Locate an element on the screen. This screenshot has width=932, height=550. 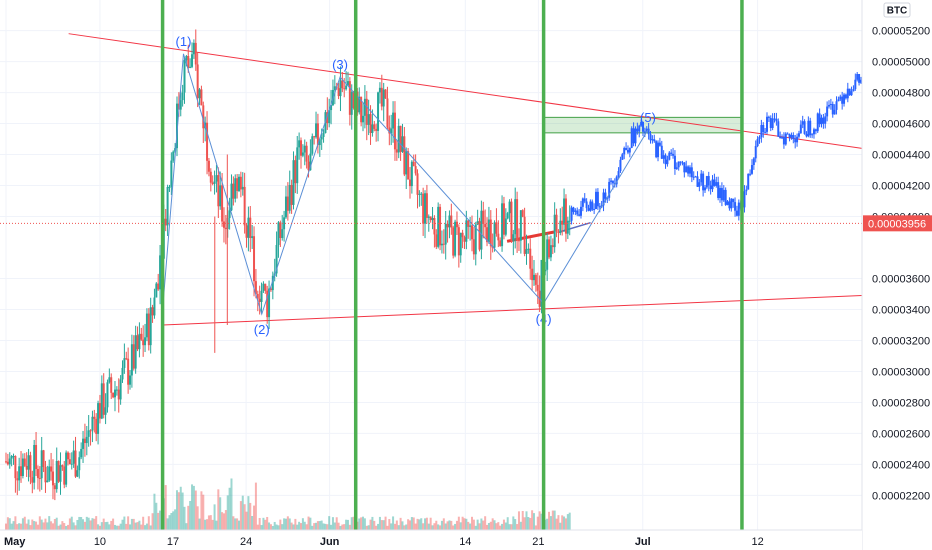
y-tick-label: 0.00002200 is located at coordinates (901, 496).